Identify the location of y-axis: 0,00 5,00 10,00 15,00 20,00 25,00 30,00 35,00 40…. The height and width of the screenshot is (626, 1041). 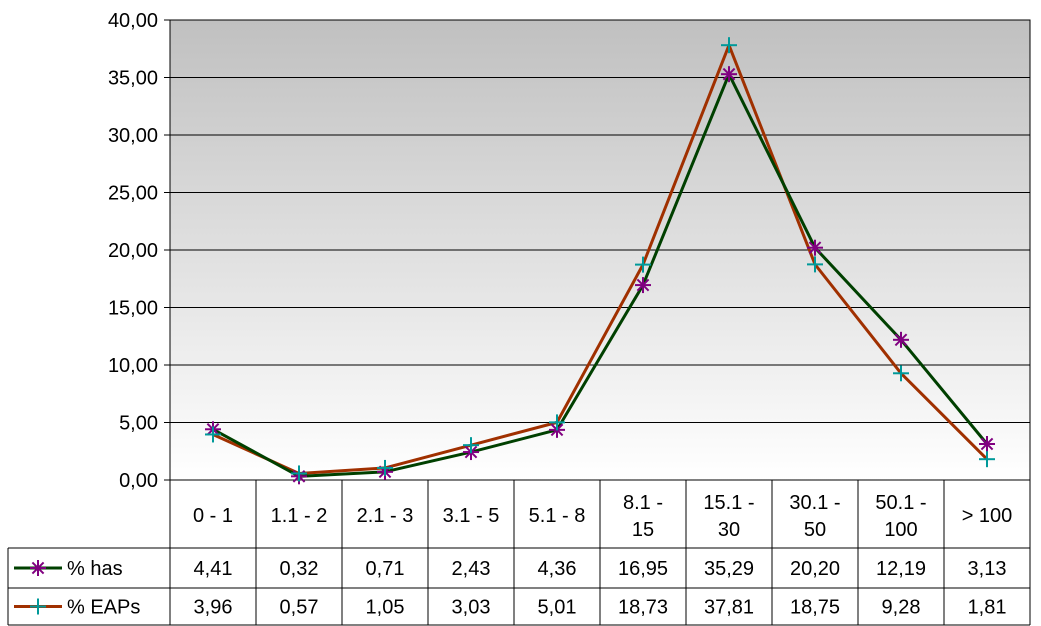
(139, 251).